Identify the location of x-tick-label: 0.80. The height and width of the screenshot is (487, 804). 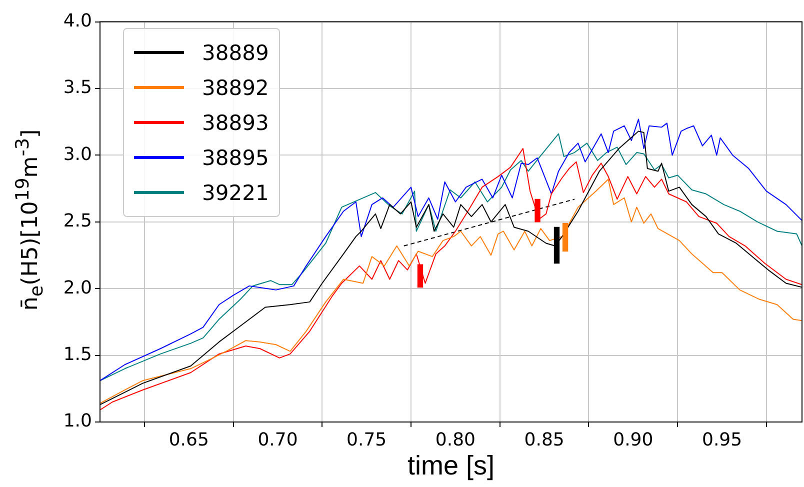
(455, 439).